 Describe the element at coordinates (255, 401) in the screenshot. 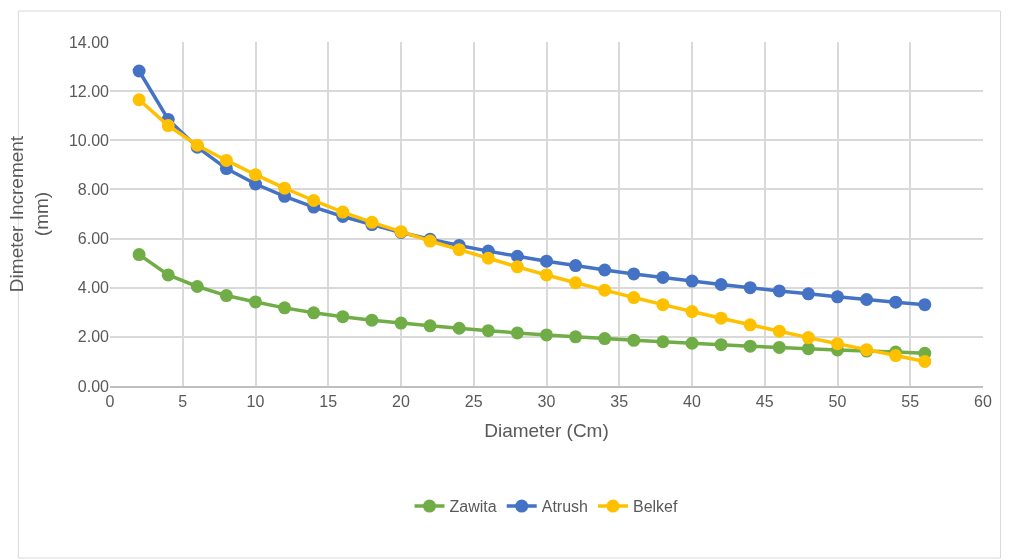

I see `x-tick-label: 10` at that location.